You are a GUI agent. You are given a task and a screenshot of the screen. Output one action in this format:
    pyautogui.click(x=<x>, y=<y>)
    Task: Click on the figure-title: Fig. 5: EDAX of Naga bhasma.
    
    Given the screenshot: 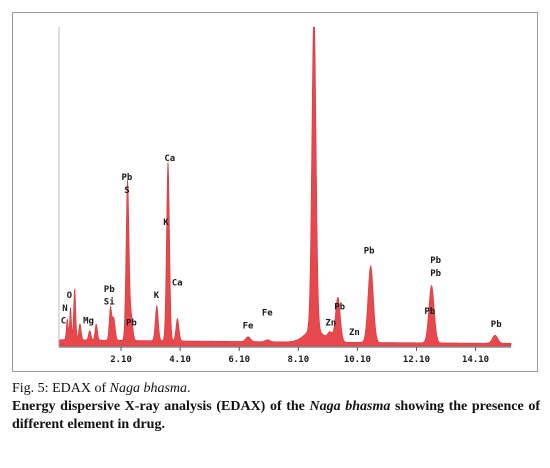 What is the action you would take?
    pyautogui.click(x=276, y=389)
    